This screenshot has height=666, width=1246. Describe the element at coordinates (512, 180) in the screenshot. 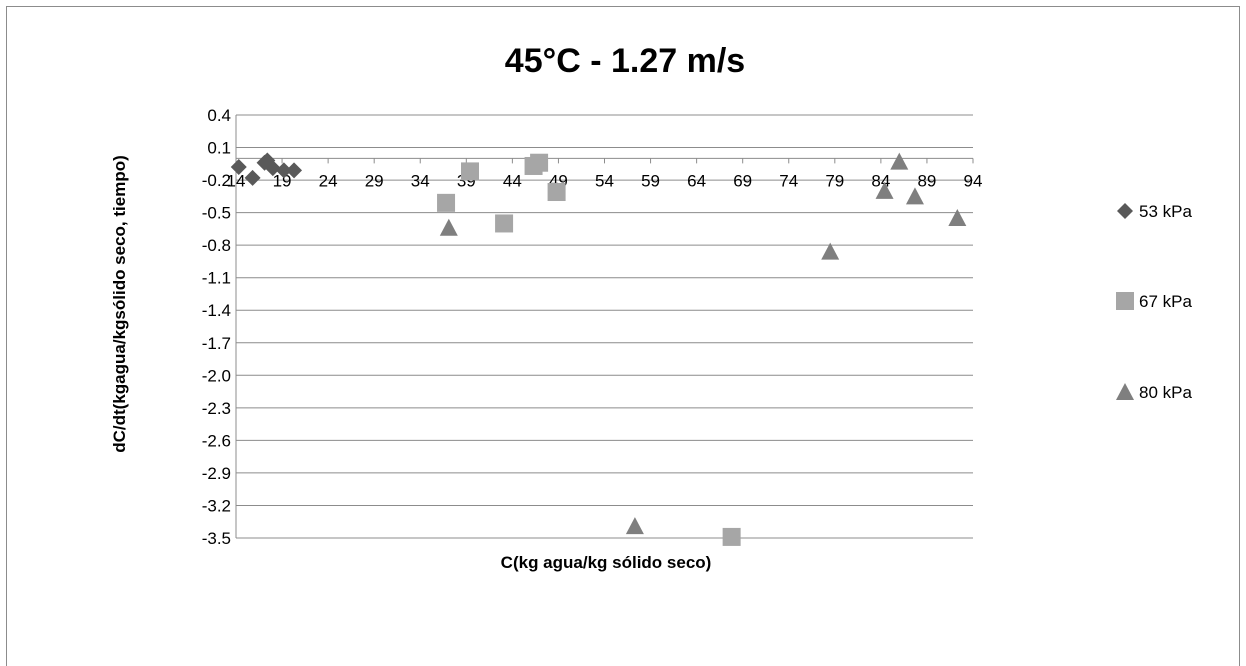

I see `x-tick-label: 44` at that location.